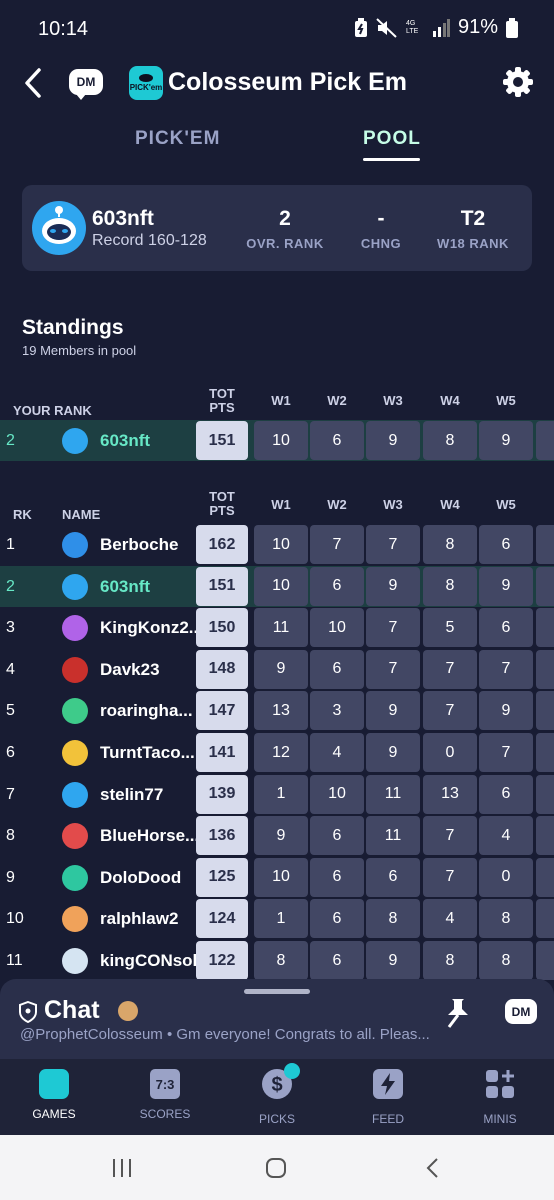 The image size is (554, 1200). Describe the element at coordinates (285, 218) in the screenshot. I see `overall-rank-value: 2` at that location.